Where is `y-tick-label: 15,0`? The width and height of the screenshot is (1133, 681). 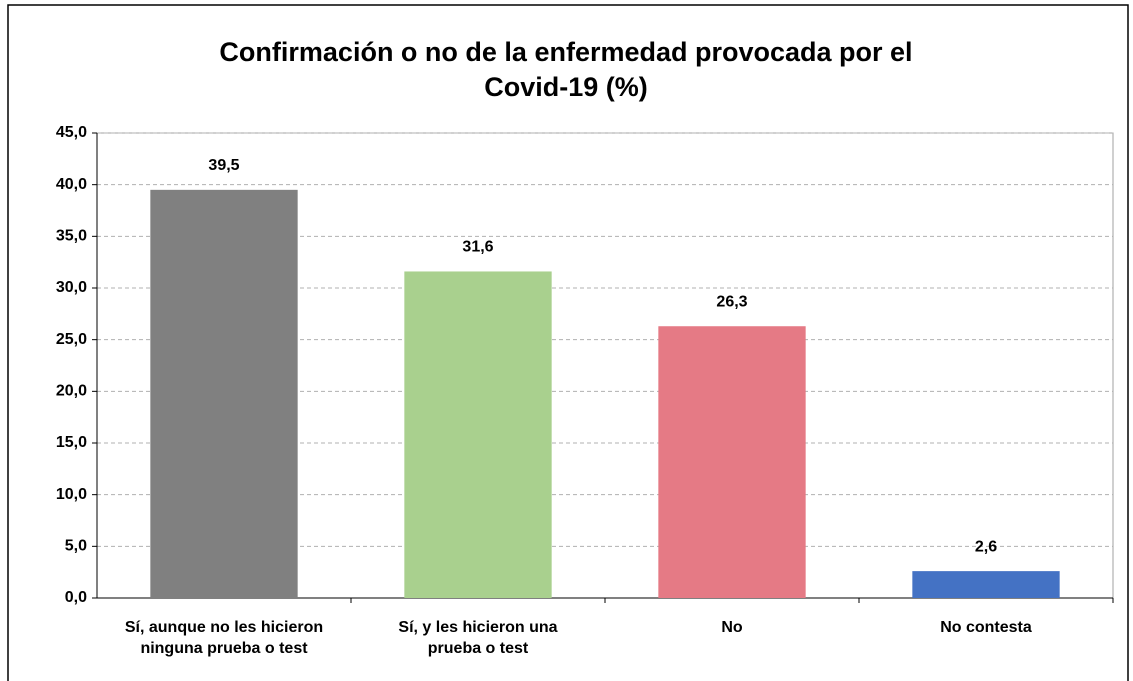 y-tick-label: 15,0 is located at coordinates (71, 442).